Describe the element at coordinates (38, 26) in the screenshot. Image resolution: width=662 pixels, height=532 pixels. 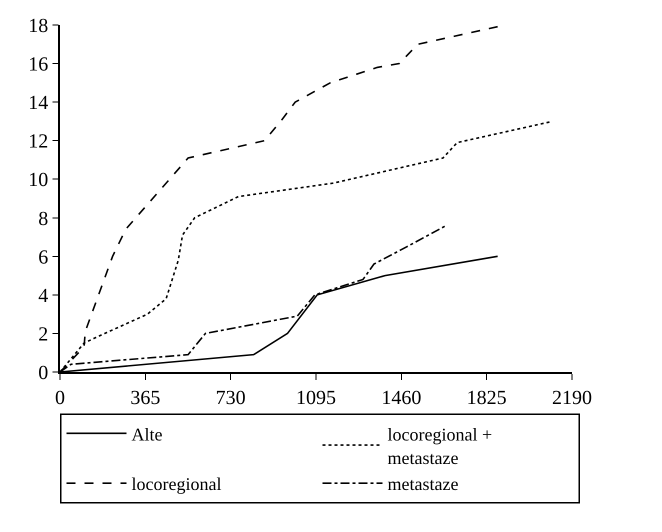
I see `y-tick-label: 18` at that location.